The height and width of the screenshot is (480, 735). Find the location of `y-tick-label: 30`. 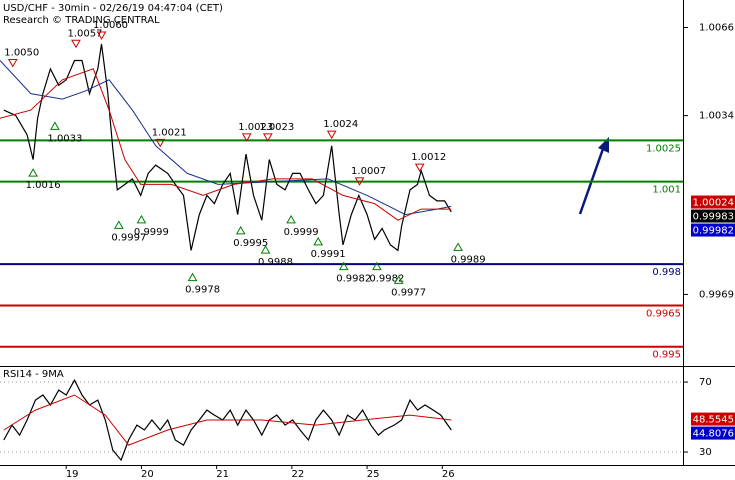

y-tick-label: 30 is located at coordinates (705, 452).